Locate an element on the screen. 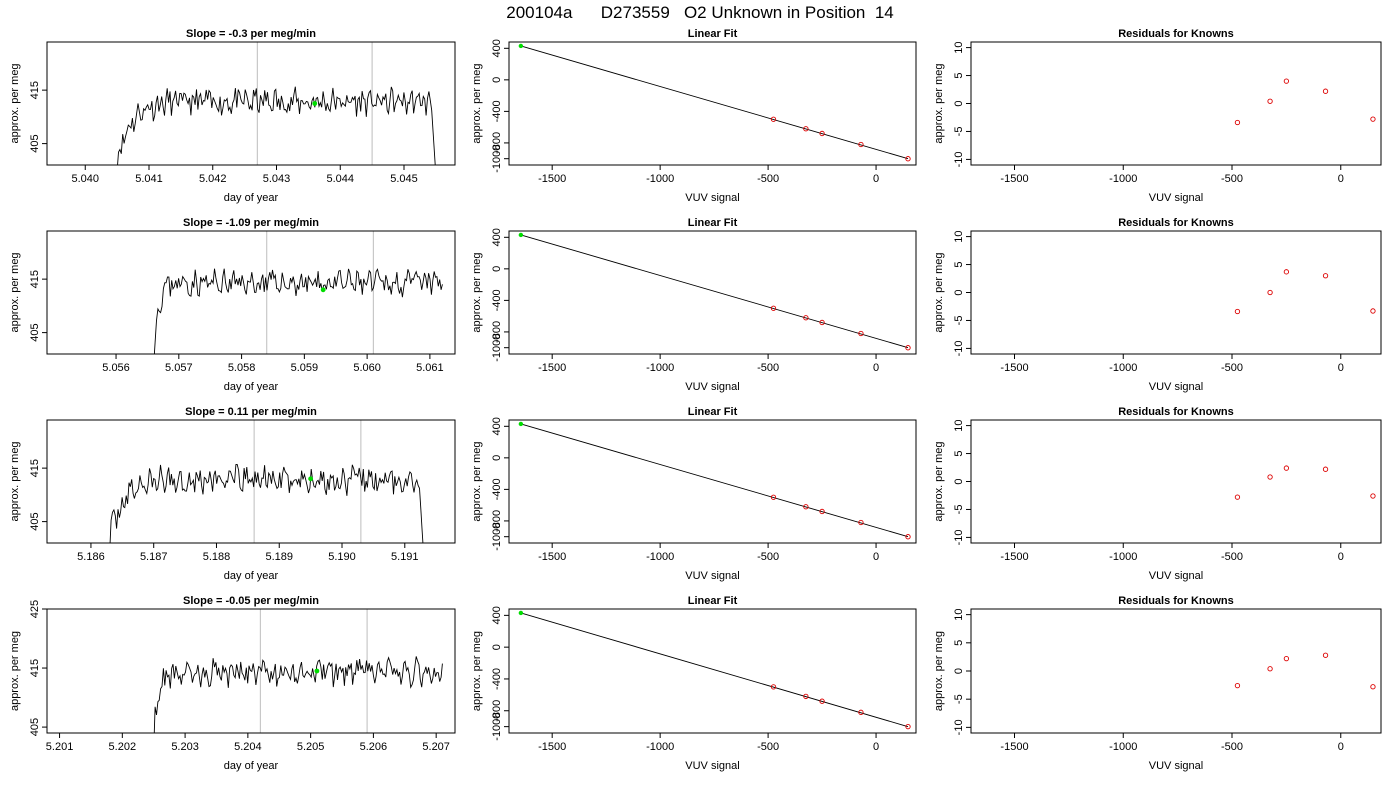 Image resolution: width=1400 pixels, height=800 pixels. panel-title: Linear Fit is located at coordinates (713, 412).